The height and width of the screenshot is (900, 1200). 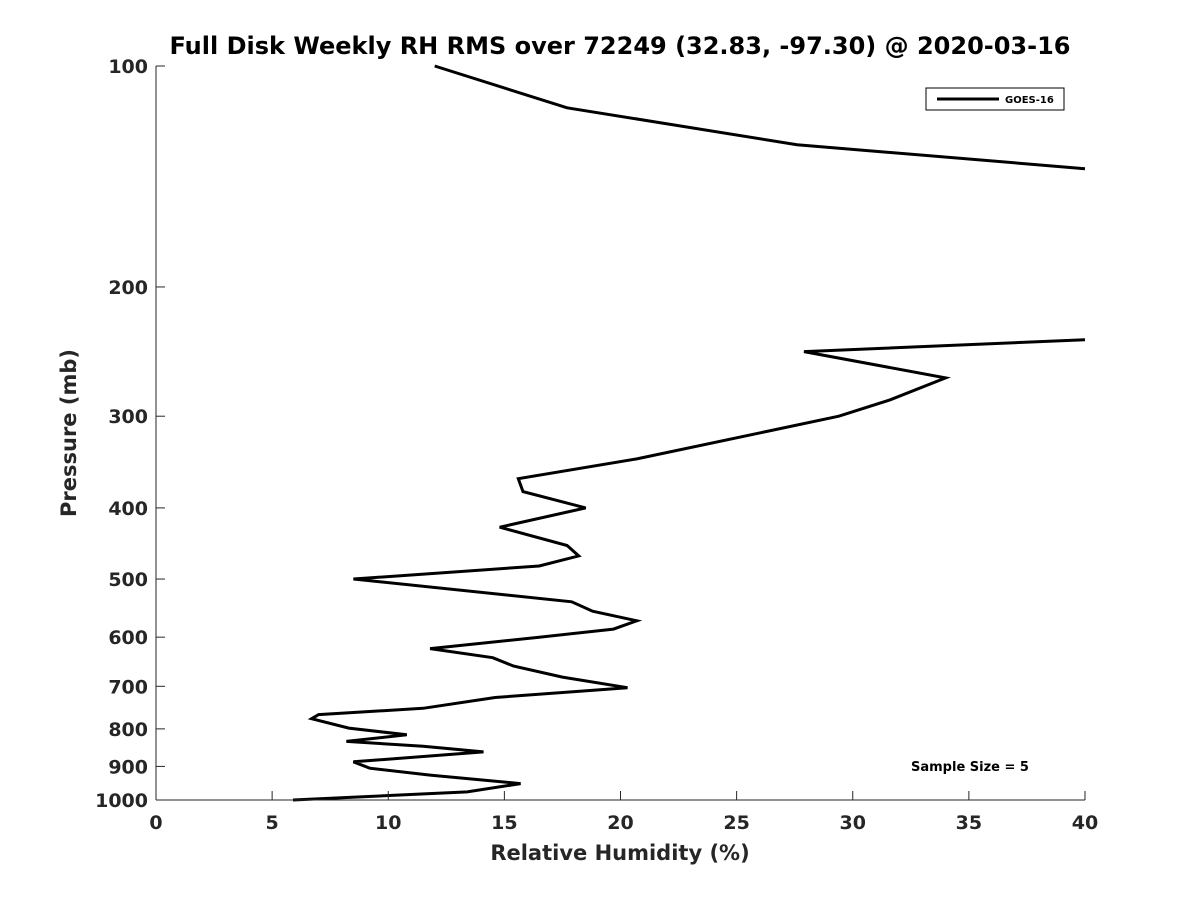 What do you see at coordinates (128, 767) in the screenshot?
I see `y-tick-label: 900` at bounding box center [128, 767].